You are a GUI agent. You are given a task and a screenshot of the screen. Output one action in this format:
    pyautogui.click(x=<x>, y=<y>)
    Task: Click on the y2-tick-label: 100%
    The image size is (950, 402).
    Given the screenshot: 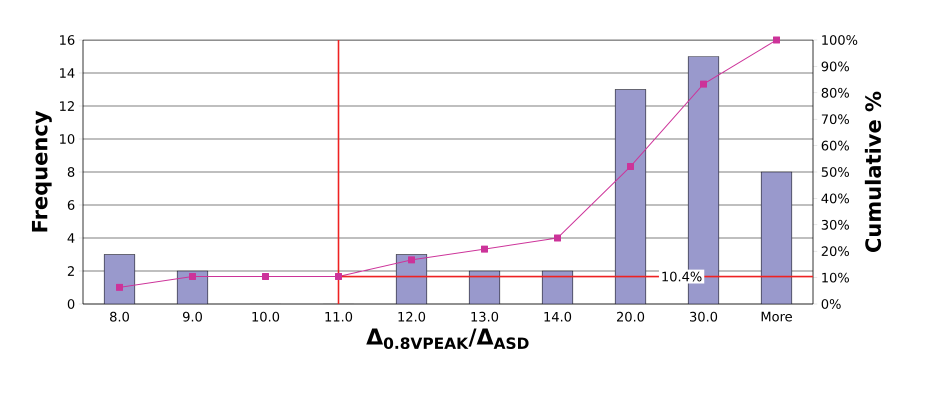 What is the action you would take?
    pyautogui.click(x=840, y=40)
    